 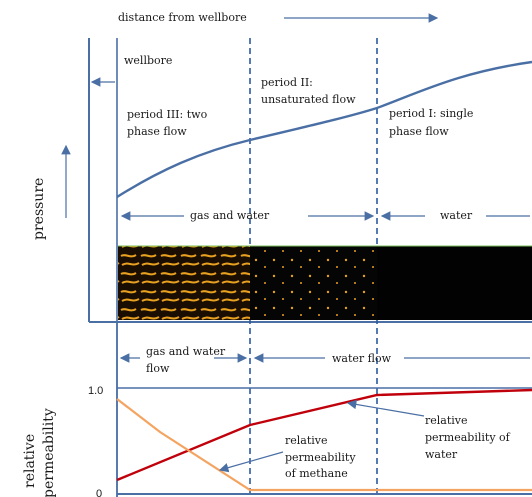 I want to click on water-perm-curve, so click(x=324, y=435).